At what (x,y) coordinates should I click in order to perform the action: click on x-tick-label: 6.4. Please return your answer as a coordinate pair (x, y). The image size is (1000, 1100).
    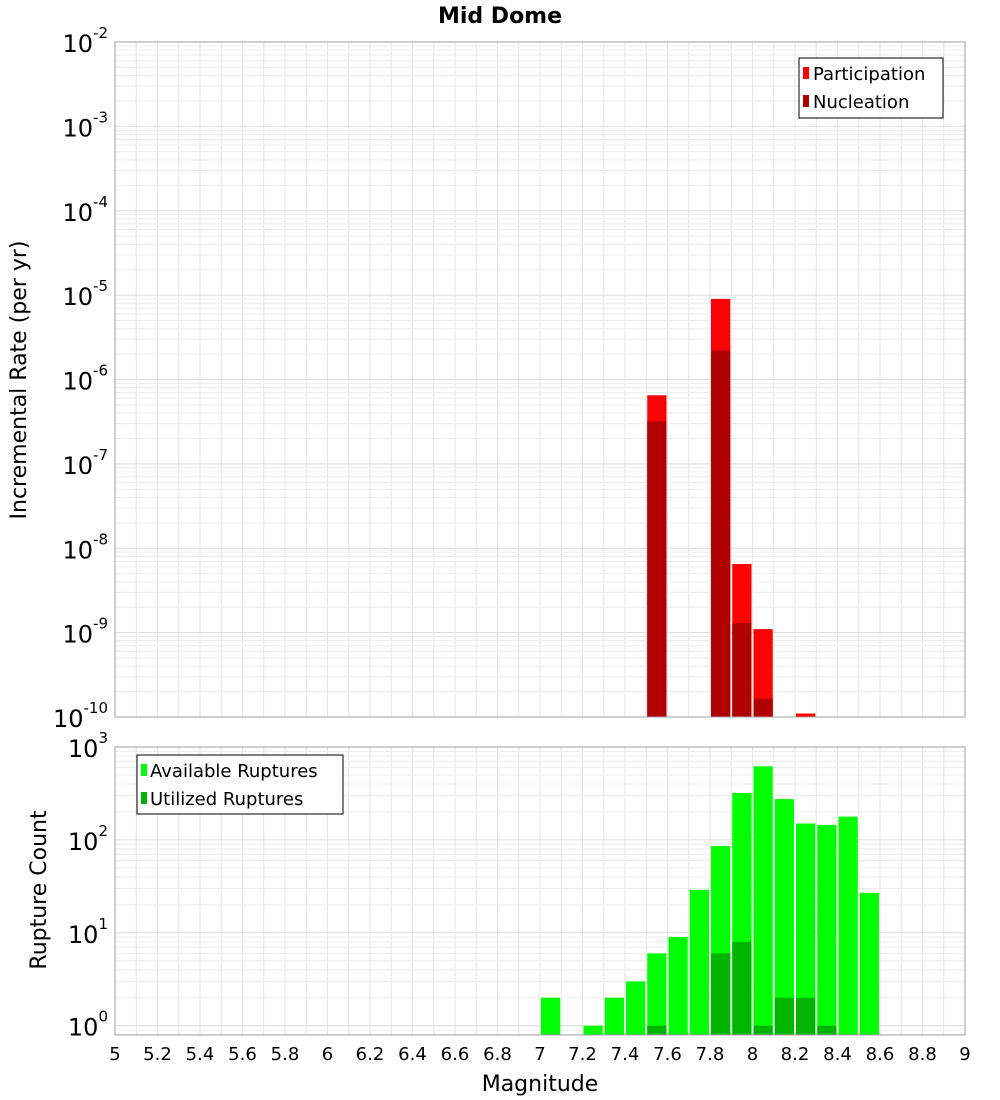
    Looking at the image, I should click on (412, 1054).